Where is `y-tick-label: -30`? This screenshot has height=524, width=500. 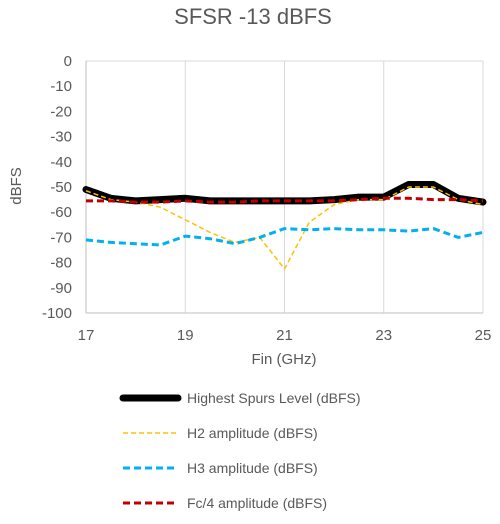 y-tick-label: -30 is located at coordinates (61, 137).